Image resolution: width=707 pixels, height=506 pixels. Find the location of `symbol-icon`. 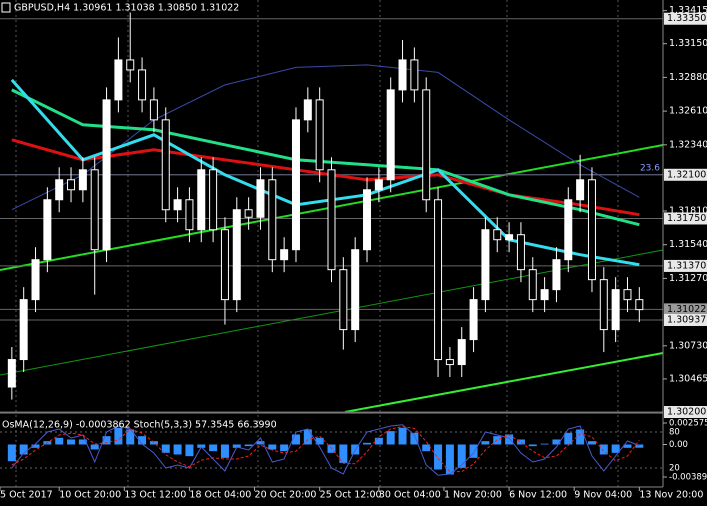

symbol-icon is located at coordinates (6, 7).